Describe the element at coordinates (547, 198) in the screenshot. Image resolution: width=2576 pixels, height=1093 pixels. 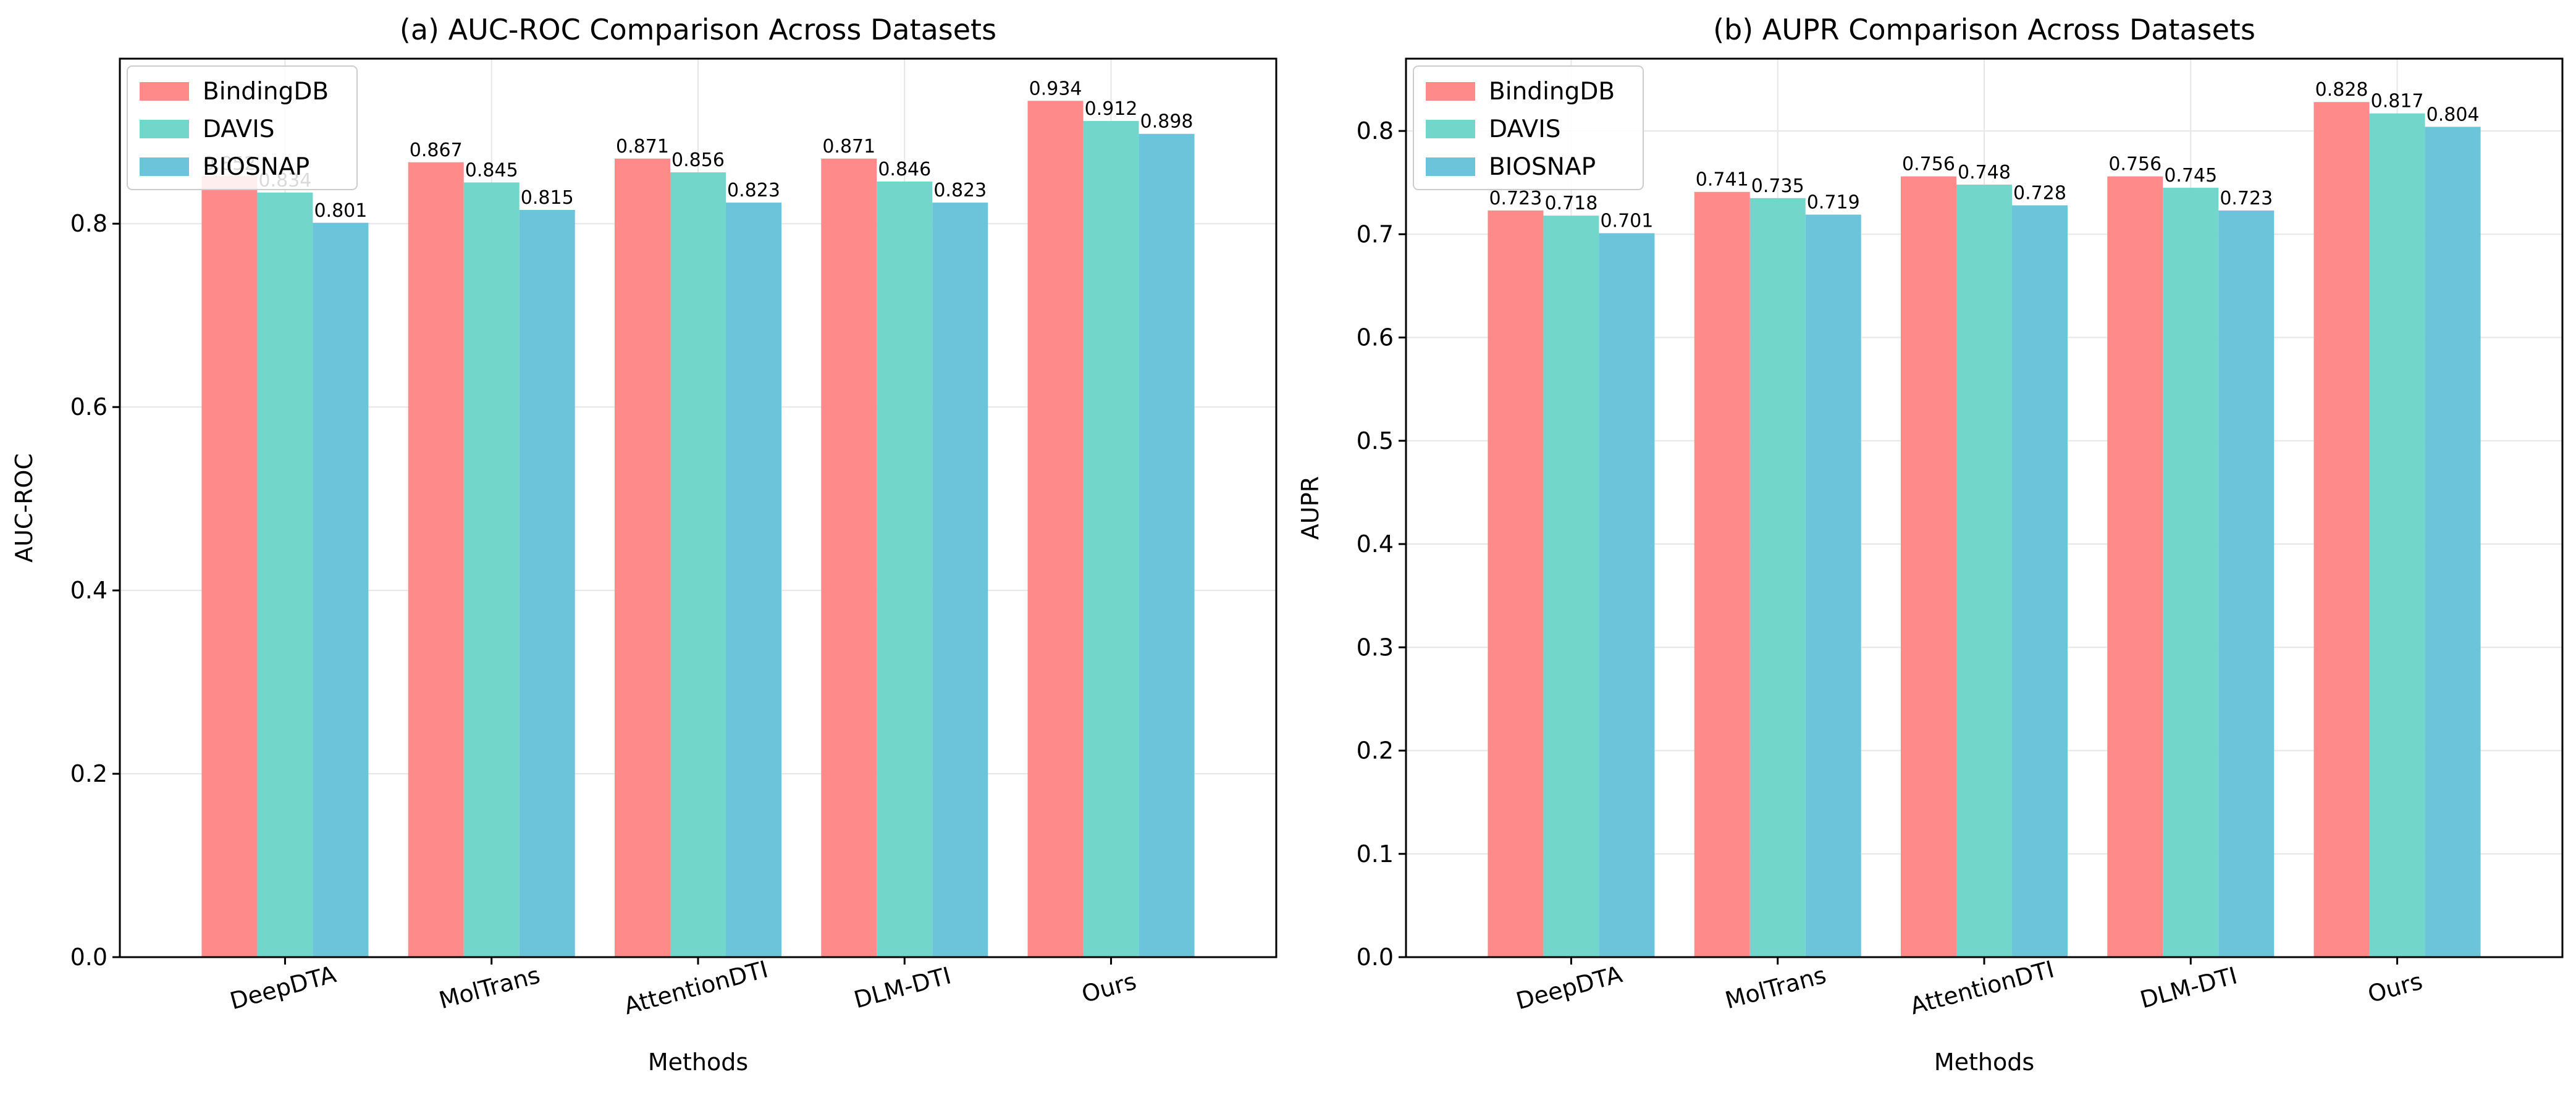
I see `bar-value-label: 0.815` at that location.